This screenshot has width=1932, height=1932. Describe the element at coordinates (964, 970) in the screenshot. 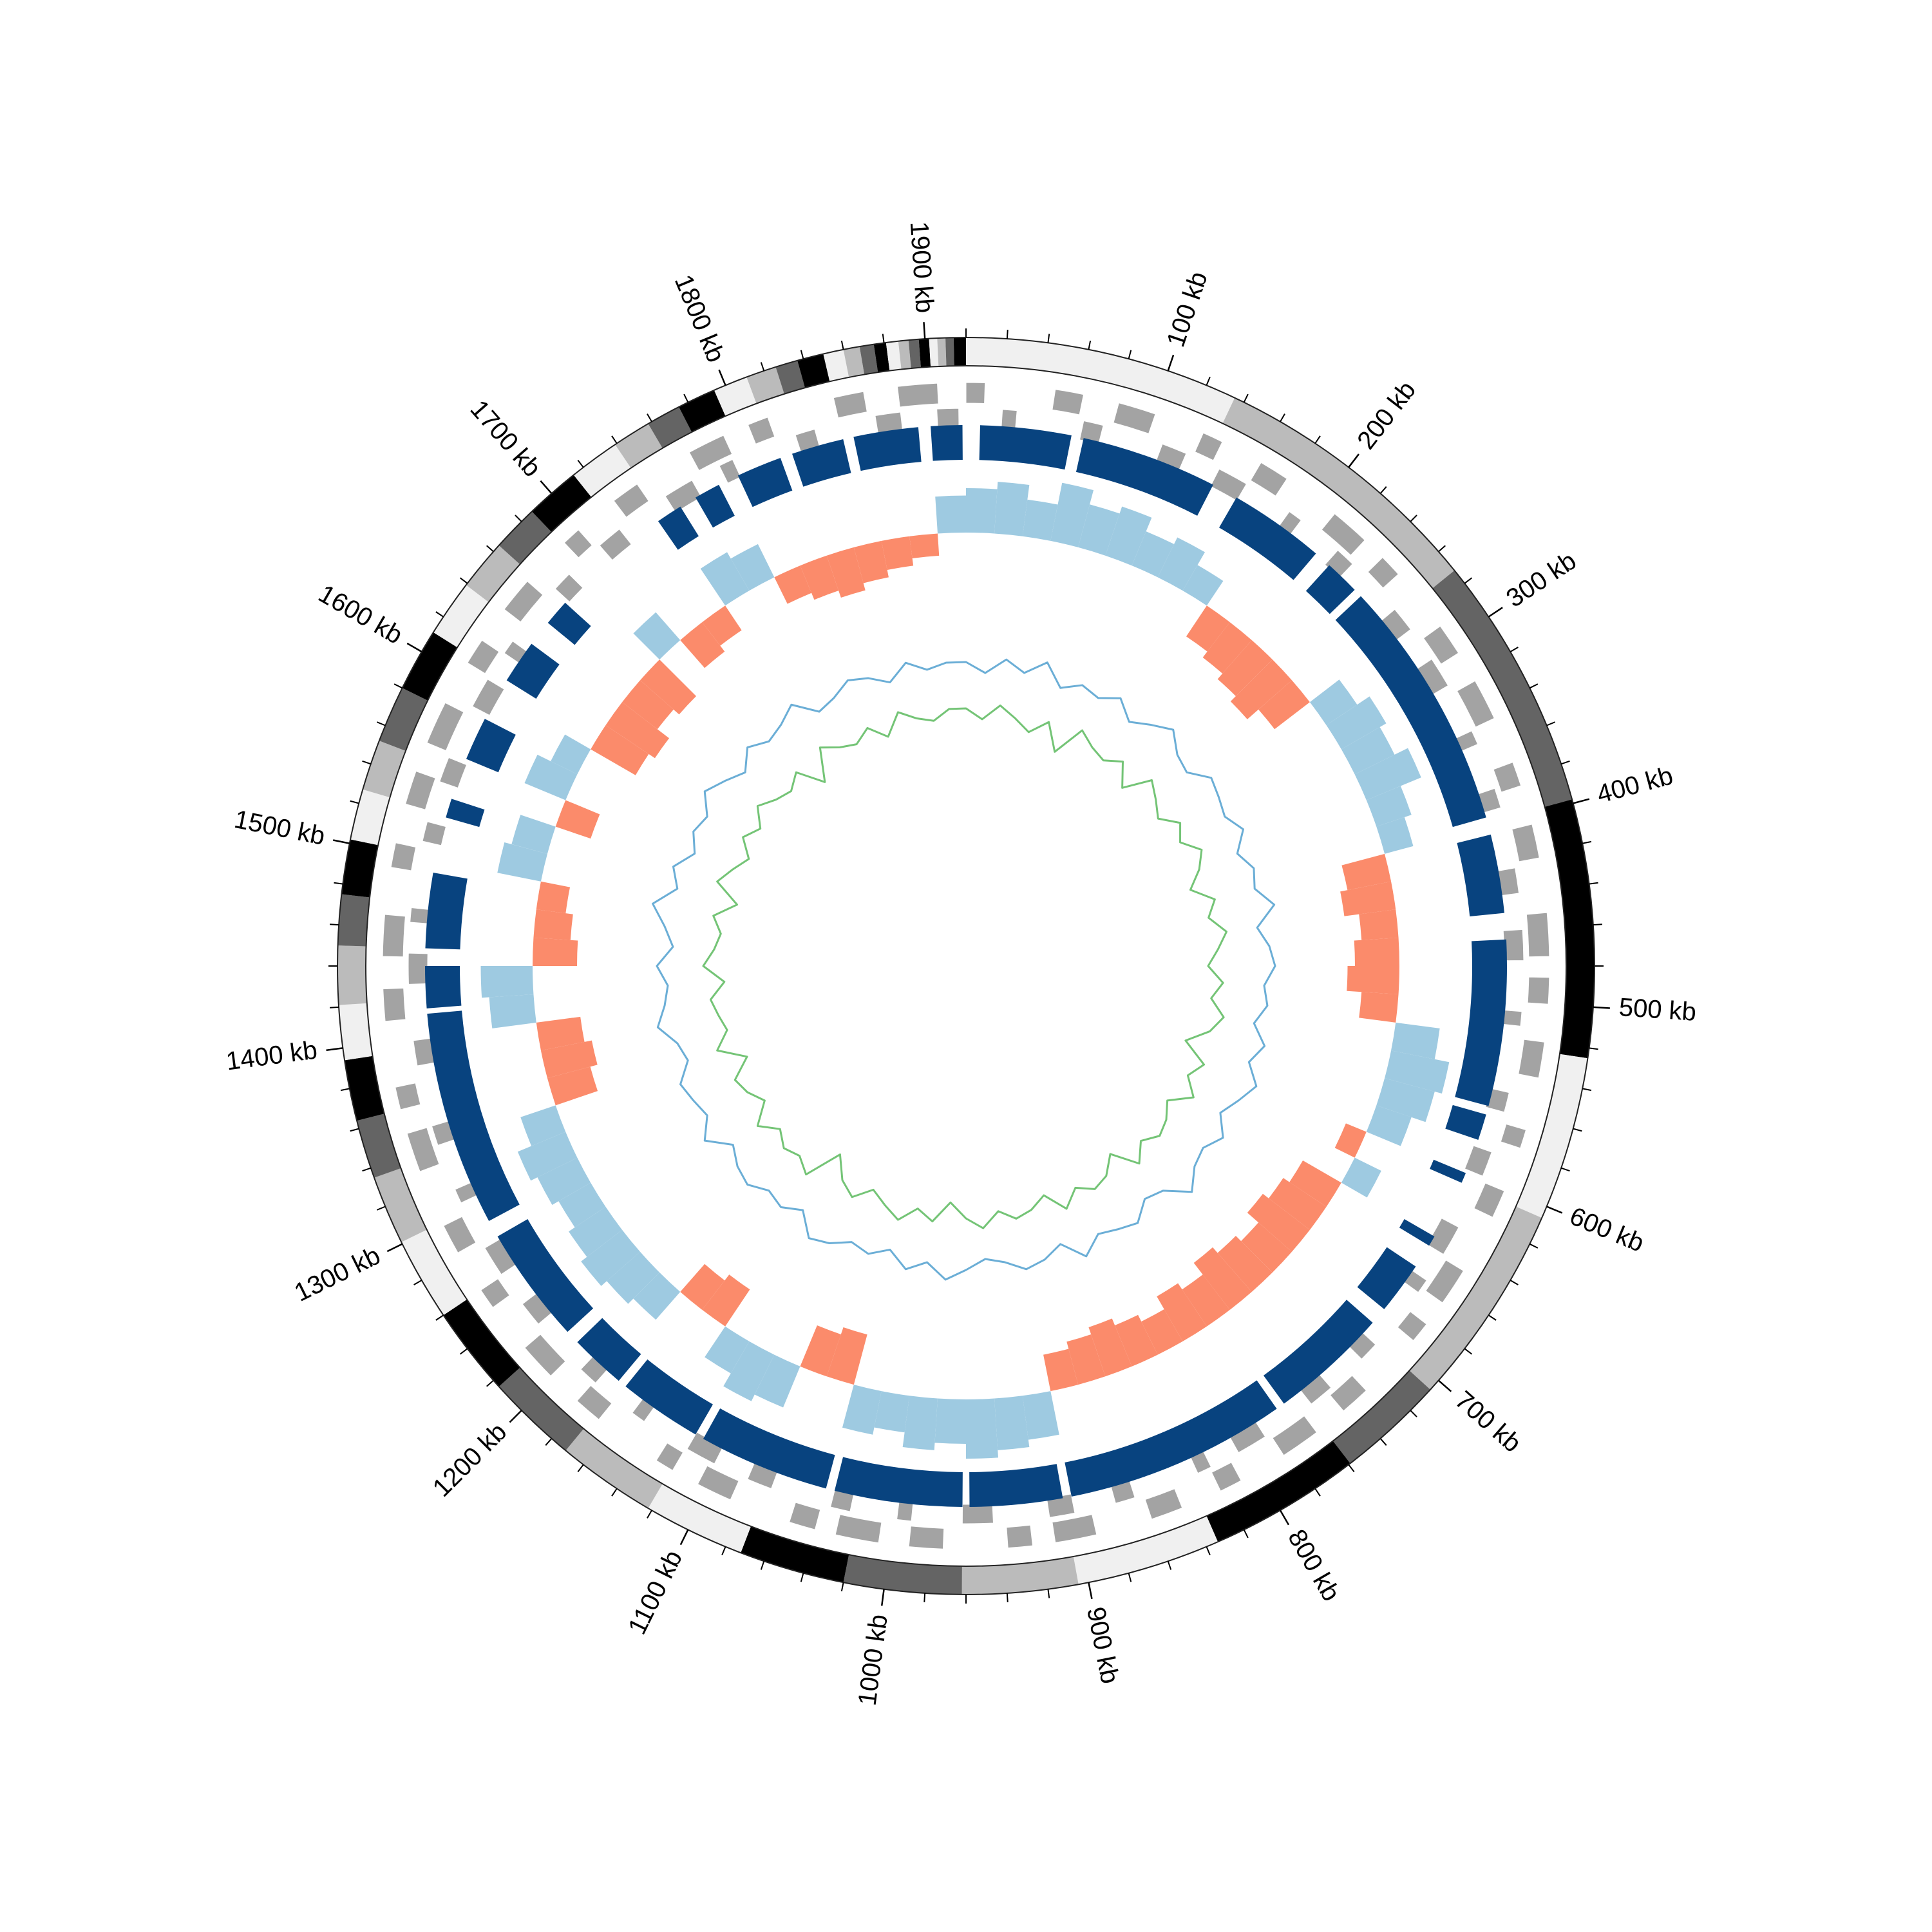

I see `gc-content-line` at that location.